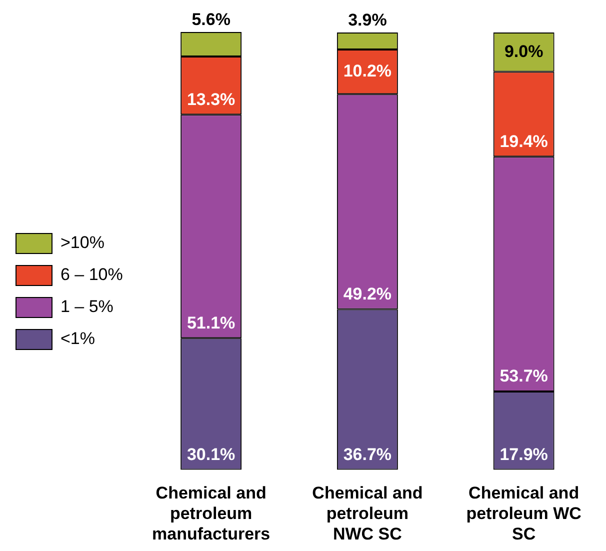  I want to click on x-tick-label: Chemical and petroleum WC SC, so click(524, 514).